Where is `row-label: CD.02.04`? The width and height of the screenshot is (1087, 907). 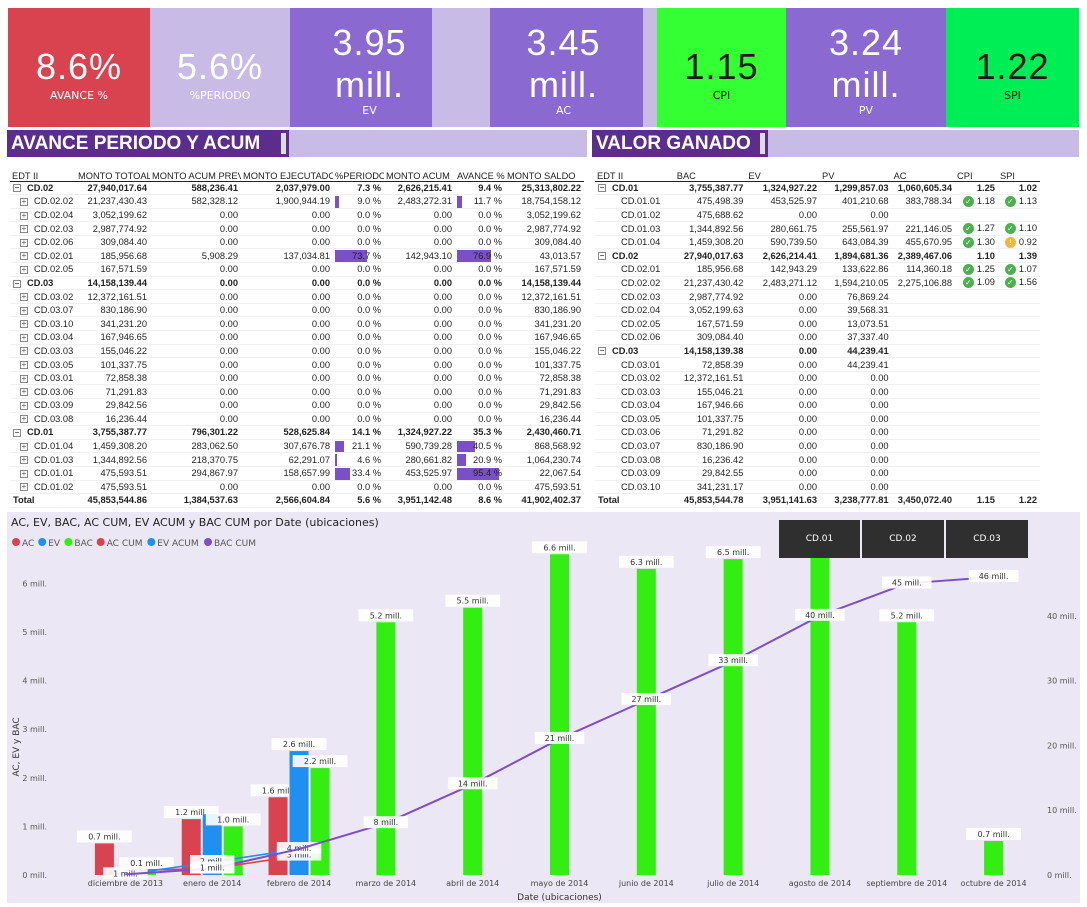
row-label: CD.02.04 is located at coordinates (635, 310).